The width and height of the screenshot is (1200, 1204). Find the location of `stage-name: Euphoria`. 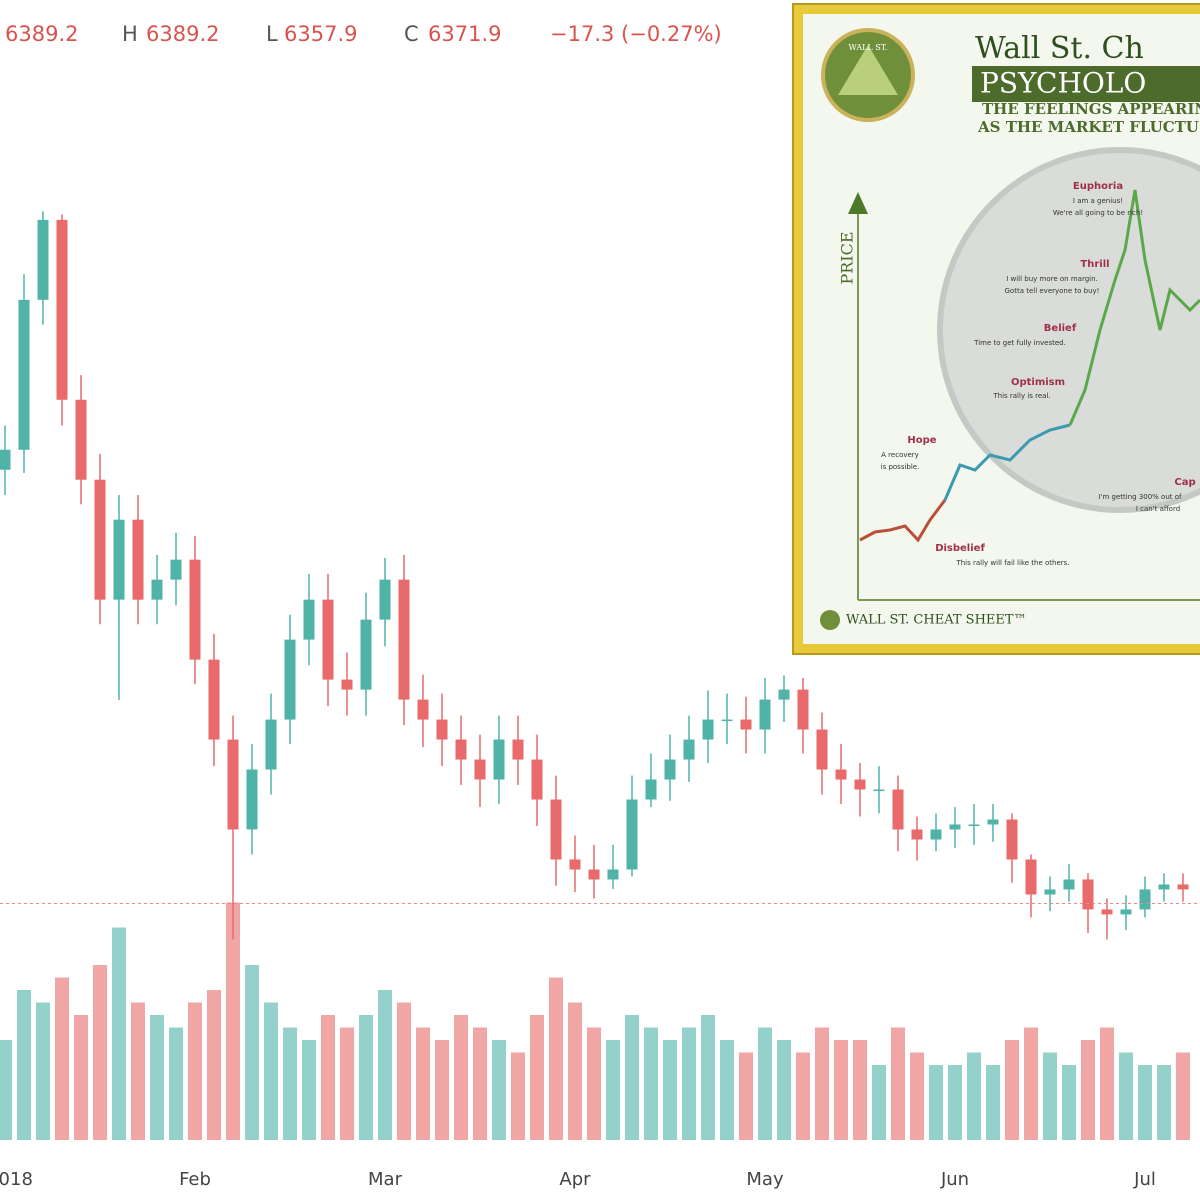

stage-name: Euphoria is located at coordinates (1098, 186).